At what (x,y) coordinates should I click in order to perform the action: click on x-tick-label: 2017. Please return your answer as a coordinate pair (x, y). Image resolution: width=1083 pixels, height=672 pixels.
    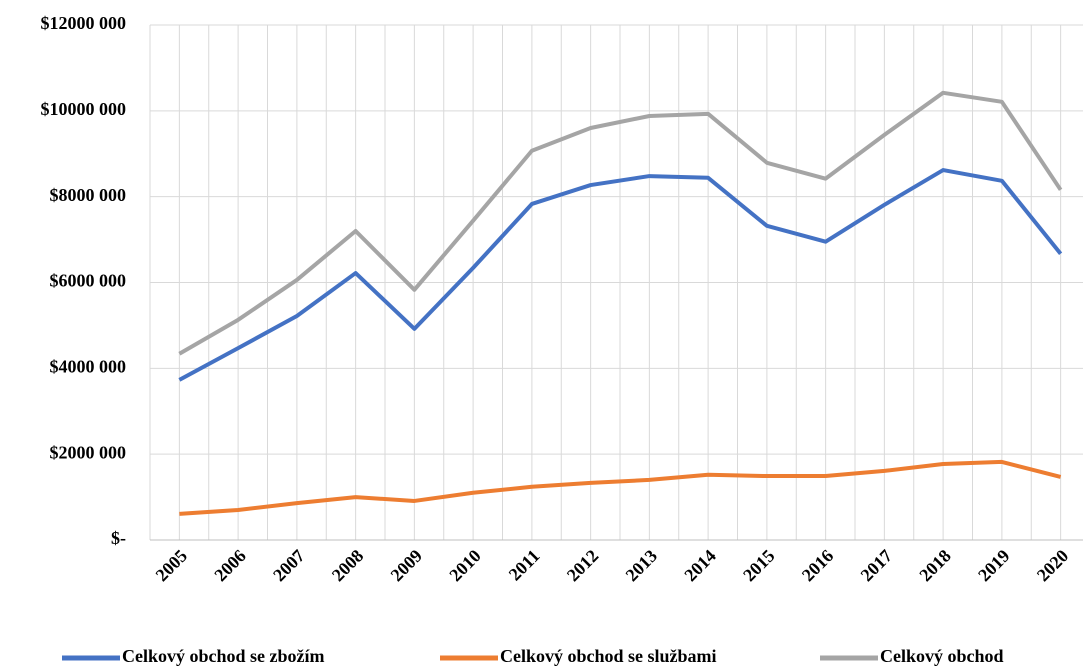
    Looking at the image, I should click on (877, 566).